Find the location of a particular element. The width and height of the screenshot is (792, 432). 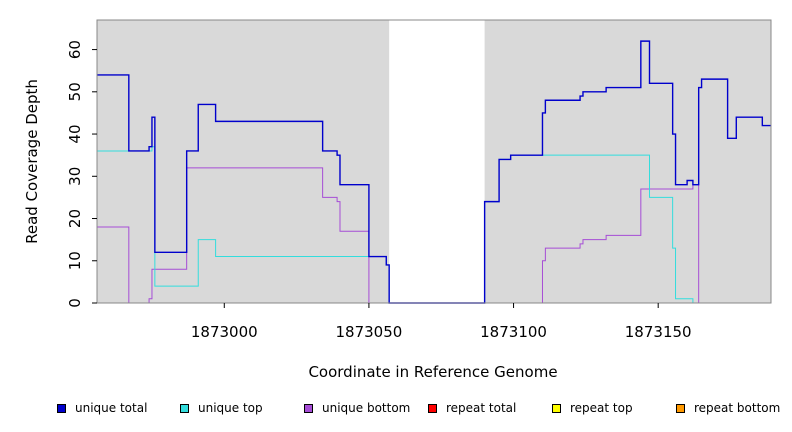

legend-swatch-unique-total is located at coordinates (61, 408).